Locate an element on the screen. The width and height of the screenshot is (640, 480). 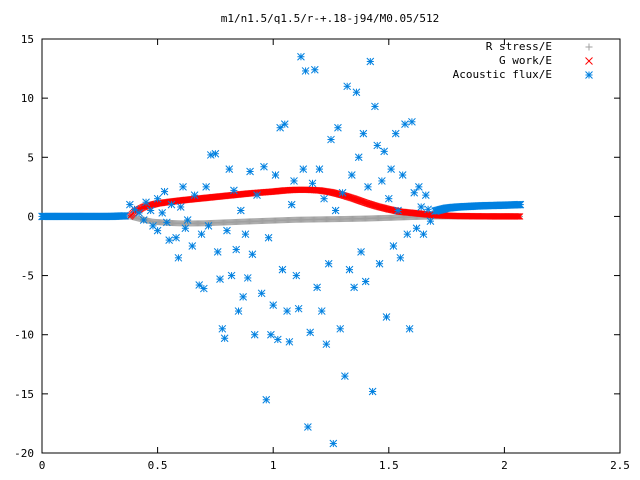
x-tick-label: 1 is located at coordinates (273, 465).